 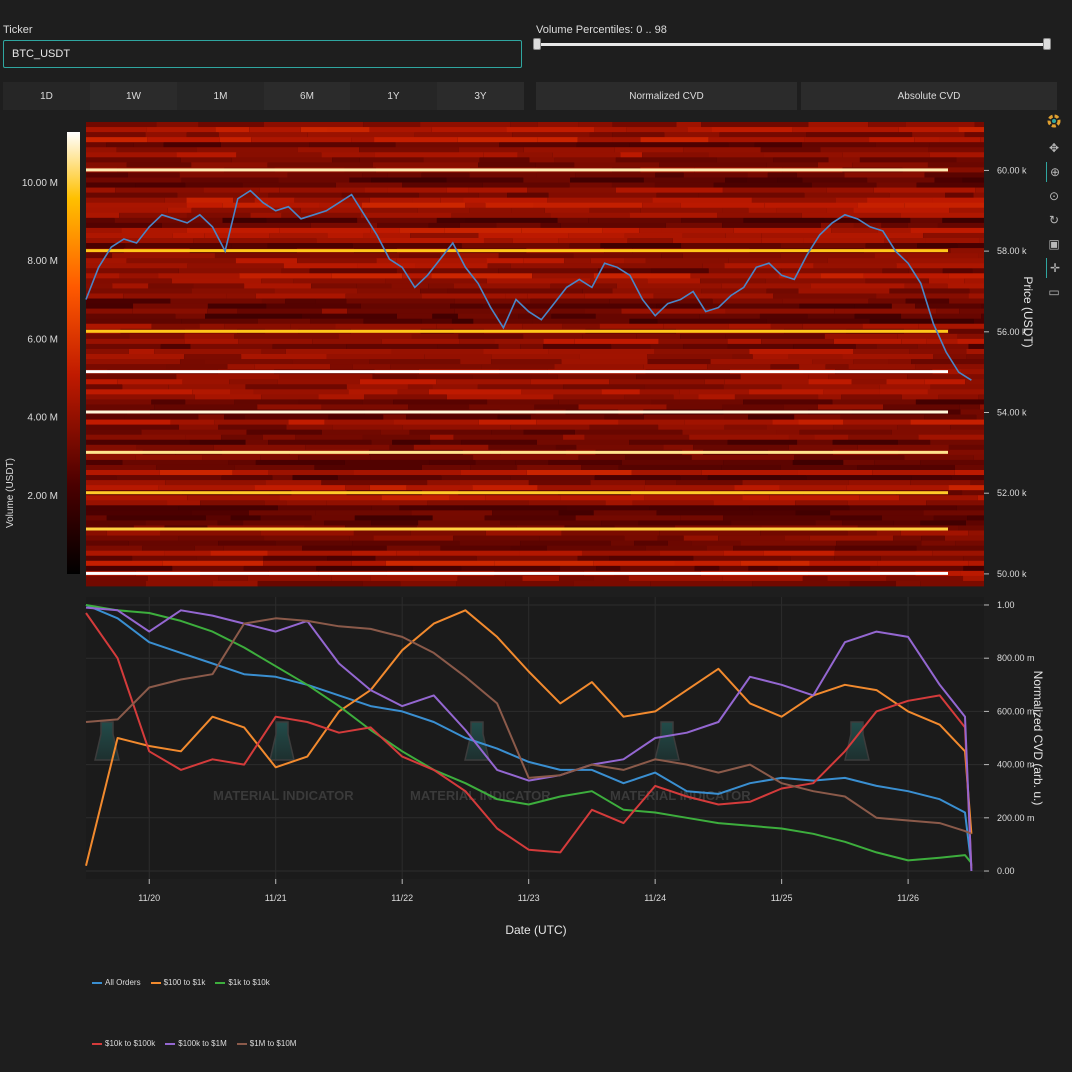 What do you see at coordinates (393, 96) in the screenshot?
I see `timeframe-1y-button: 1Y` at bounding box center [393, 96].